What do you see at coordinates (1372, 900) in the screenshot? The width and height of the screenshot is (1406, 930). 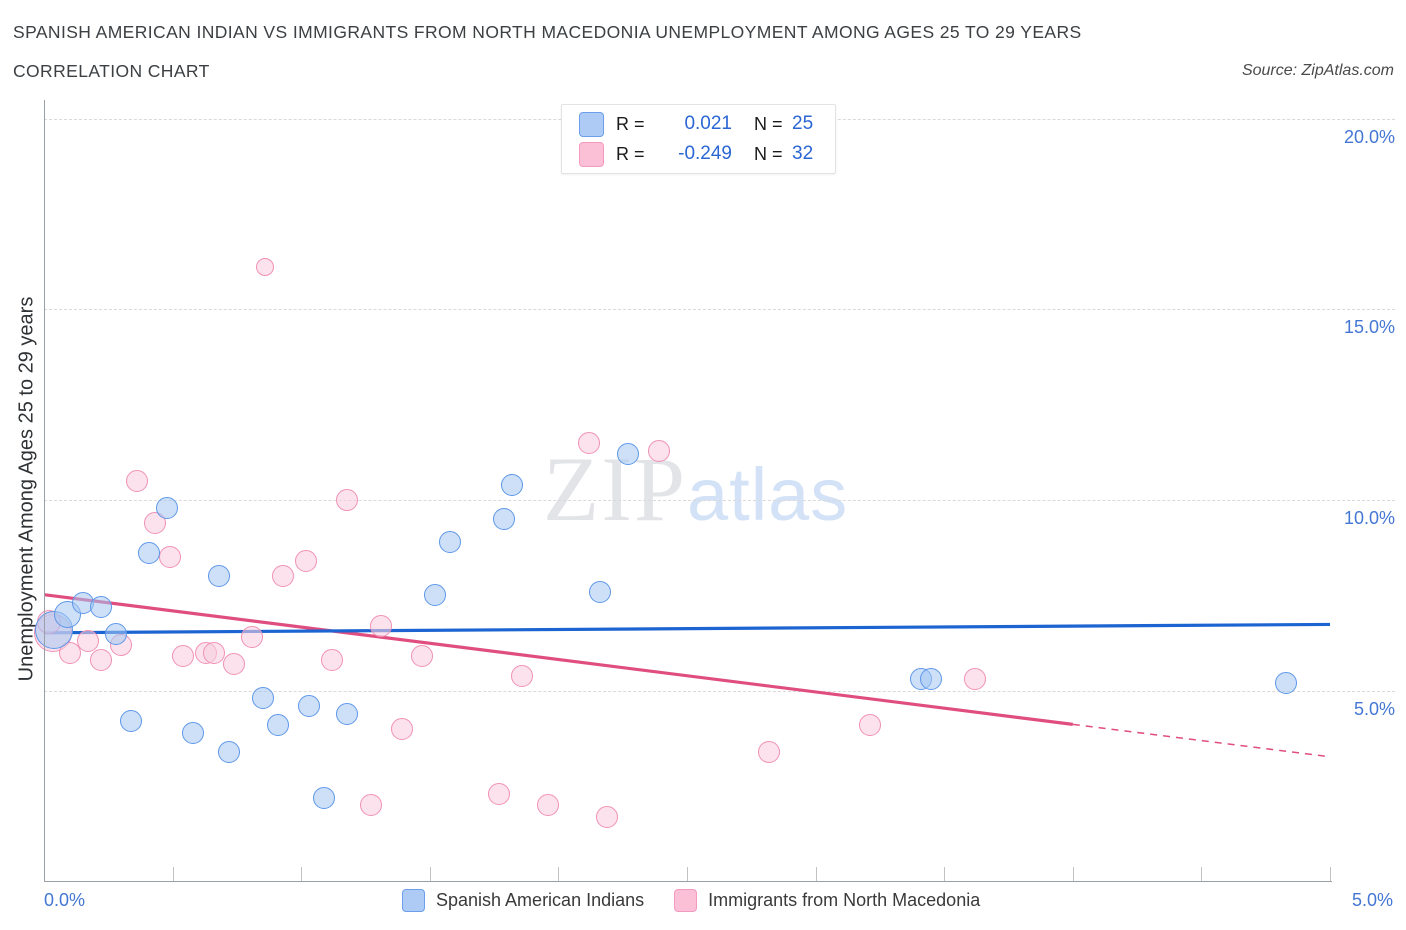 I see `x-axis-max-label: 5.0%` at bounding box center [1372, 900].